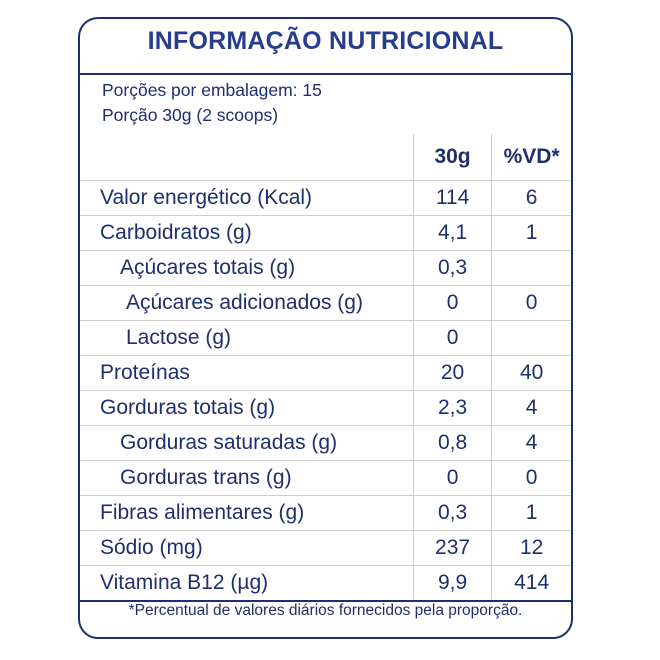 This screenshot has height=660, width=660. I want to click on header-dv: %VD*, so click(531, 157).